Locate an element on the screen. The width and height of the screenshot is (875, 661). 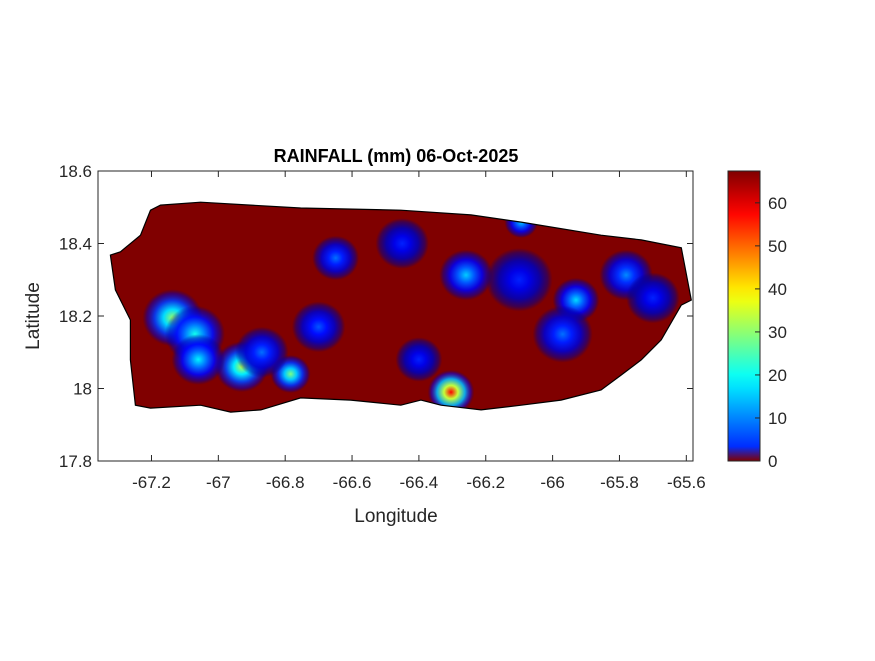
colorbar-tick-label: 30 is located at coordinates (777, 332).